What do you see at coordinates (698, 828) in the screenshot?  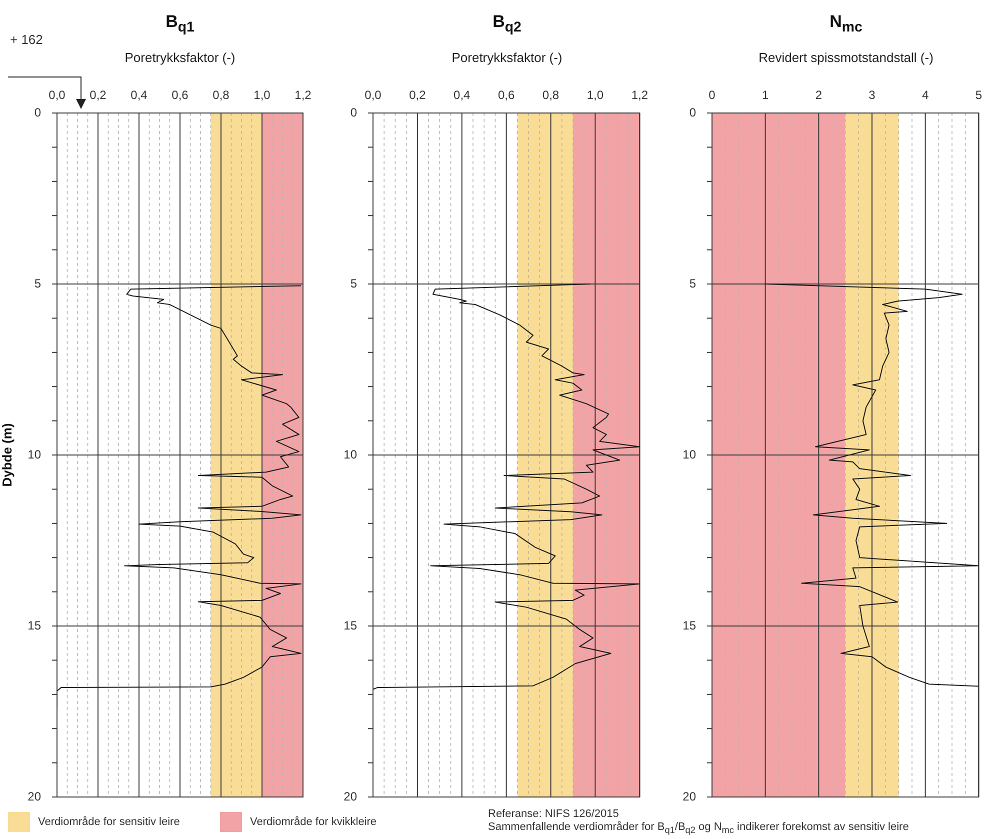 I see `text: Sammenfallende verdiområder for B$_{q1}$/B$_{q2}$ og N$_{mc}$ indikerer forekomst av sensitiv leire` at bounding box center [698, 828].